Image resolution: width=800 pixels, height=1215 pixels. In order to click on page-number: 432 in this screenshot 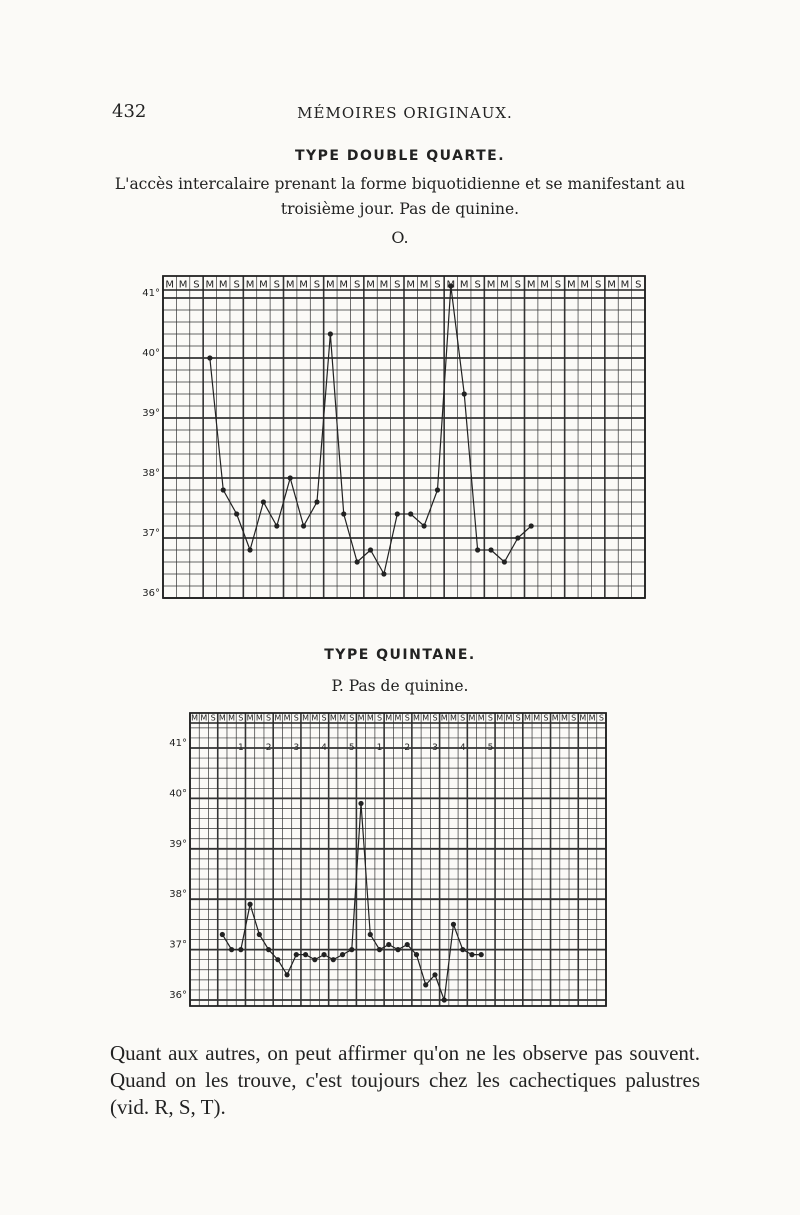, I will do `click(129, 111)`.